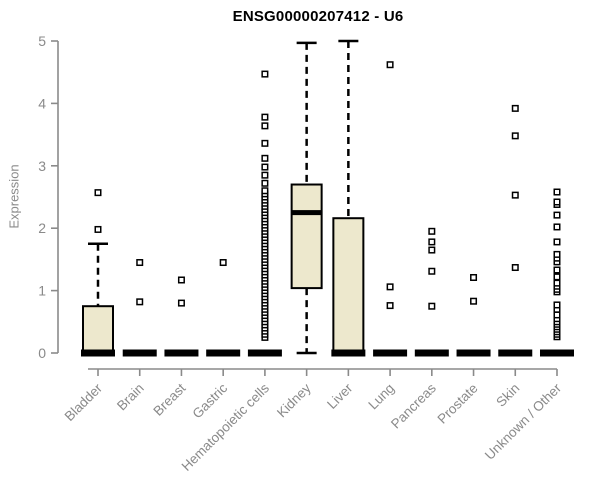 This screenshot has width=600, height=500. Describe the element at coordinates (84, 402) in the screenshot. I see `svg-text: Bladder` at that location.